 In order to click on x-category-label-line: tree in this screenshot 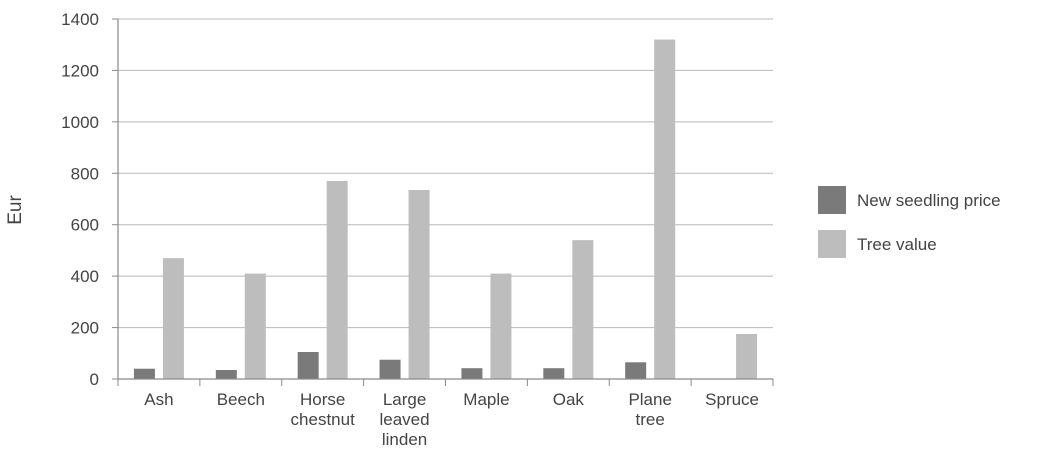, I will do `click(650, 419)`.